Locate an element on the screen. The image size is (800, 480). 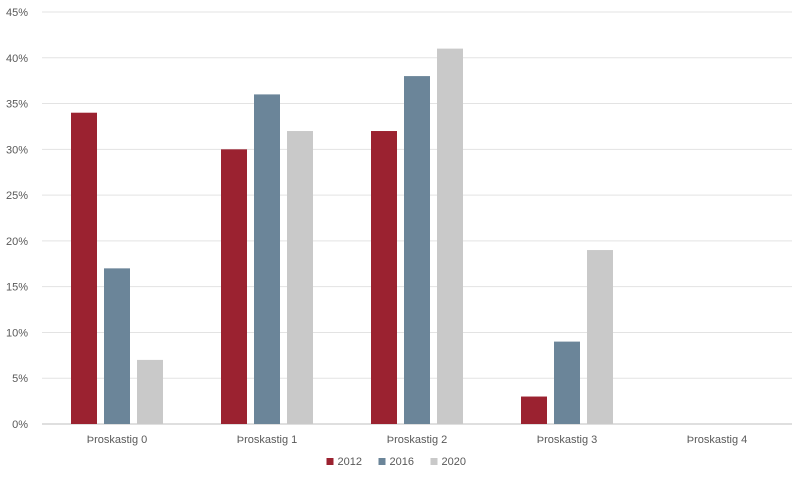
legend-swatch-2012 is located at coordinates (330, 461).